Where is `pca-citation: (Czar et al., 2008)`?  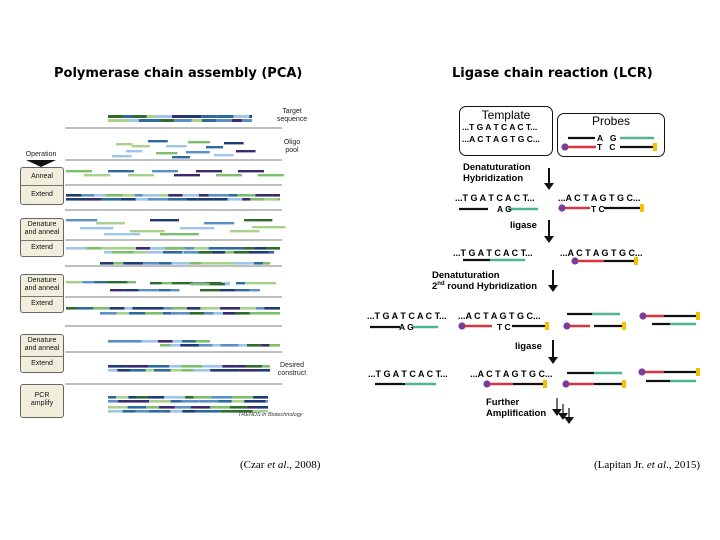
pca-citation: (Czar et al., 2008) is located at coordinates (280, 465).